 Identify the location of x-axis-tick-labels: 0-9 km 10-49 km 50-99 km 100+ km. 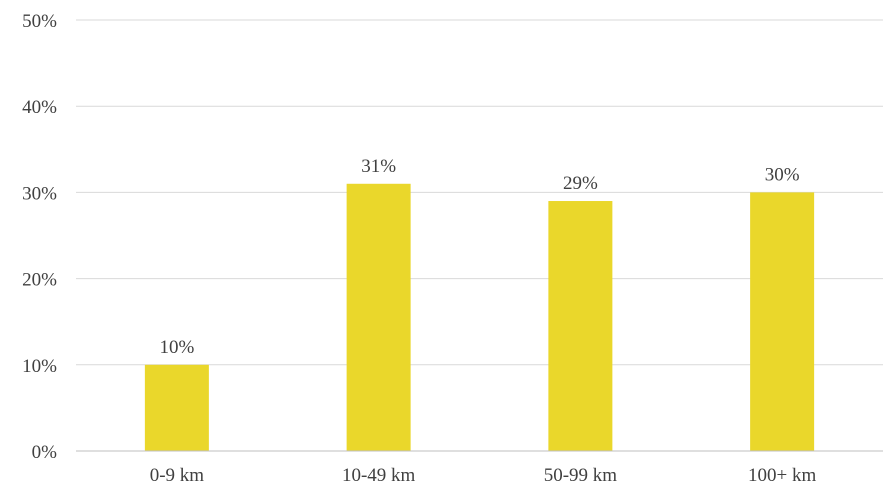
(483, 475).